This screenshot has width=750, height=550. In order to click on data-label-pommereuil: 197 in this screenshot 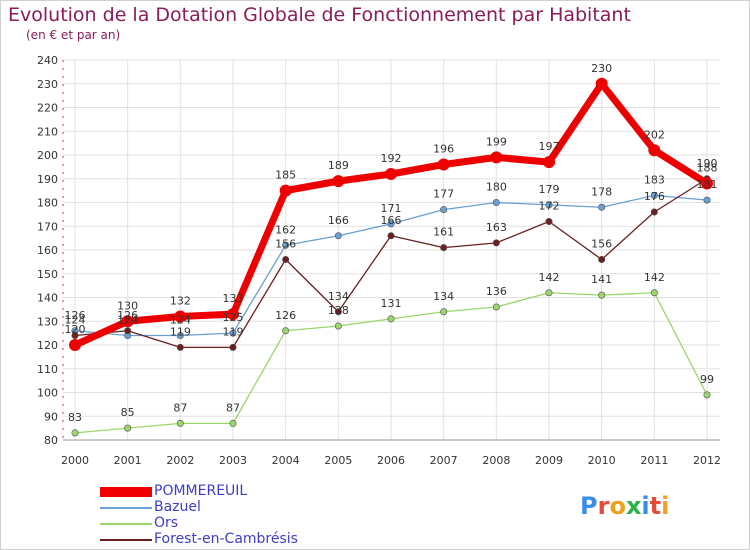, I will do `click(549, 146)`.